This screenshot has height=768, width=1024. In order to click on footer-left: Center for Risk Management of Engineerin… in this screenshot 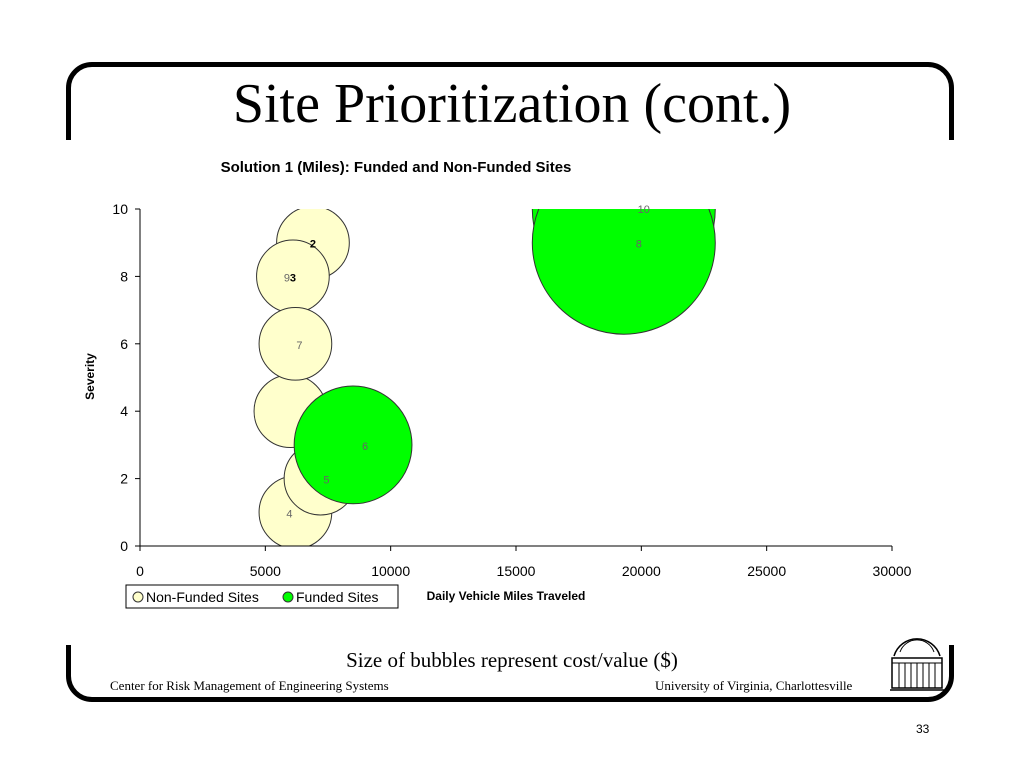, I will do `click(249, 685)`.